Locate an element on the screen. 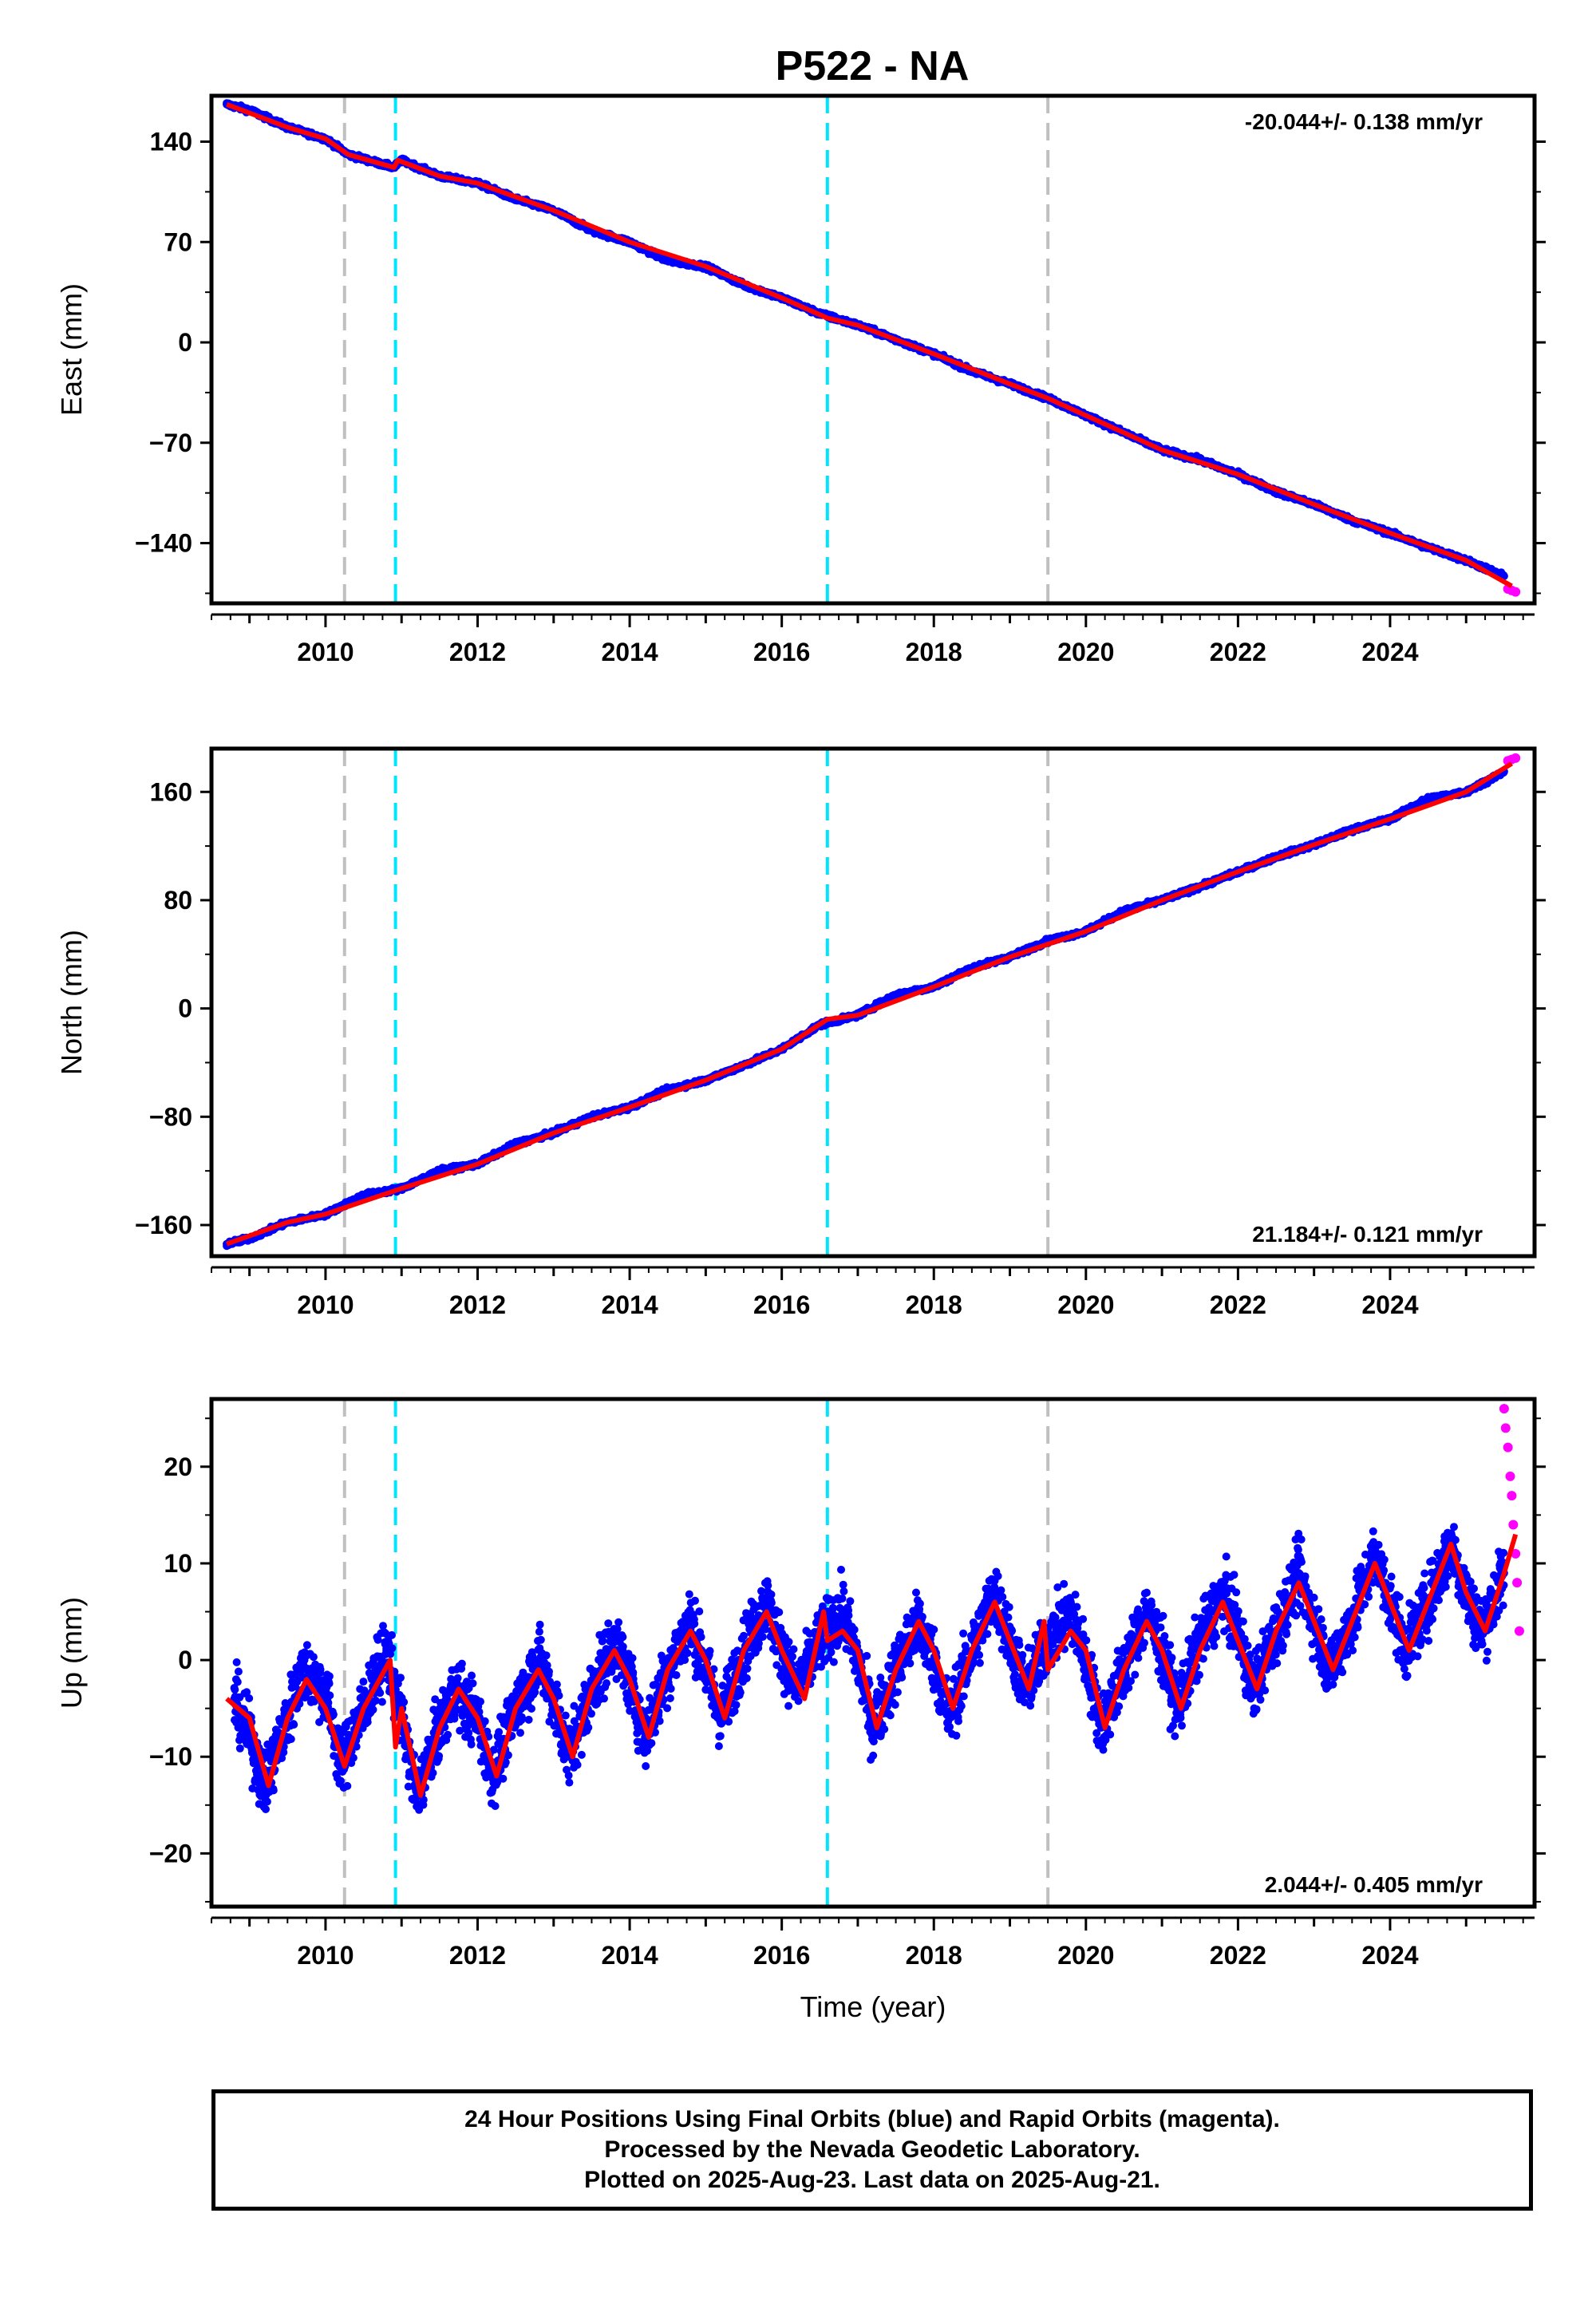 Image resolution: width=1596 pixels, height=2316 pixels. x-tick-label: 2024 is located at coordinates (1389, 652).